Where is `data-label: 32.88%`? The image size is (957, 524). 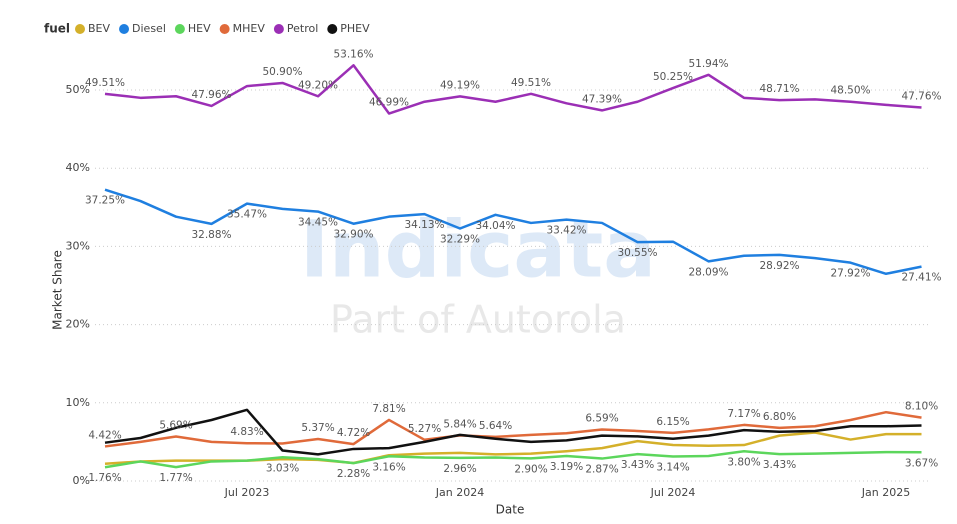 data-label: 32.88% is located at coordinates (211, 235).